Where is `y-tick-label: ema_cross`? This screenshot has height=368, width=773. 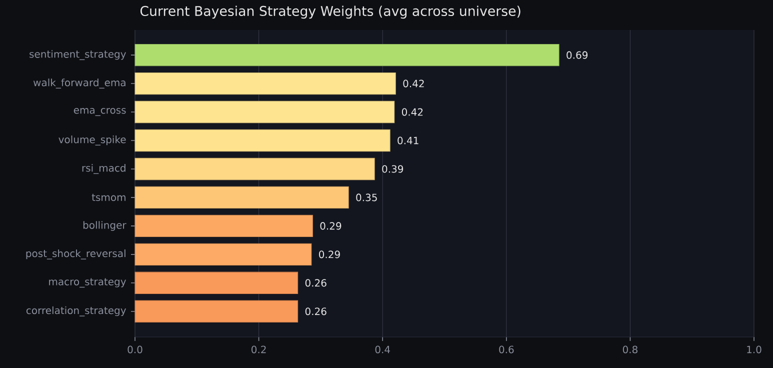 y-tick-label: ema_cross is located at coordinates (100, 112).